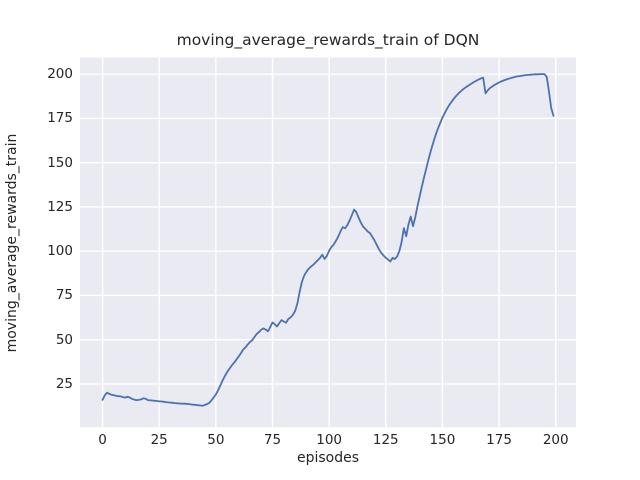  Describe the element at coordinates (60, 251) in the screenshot. I see `y-tick-label: 100` at that location.